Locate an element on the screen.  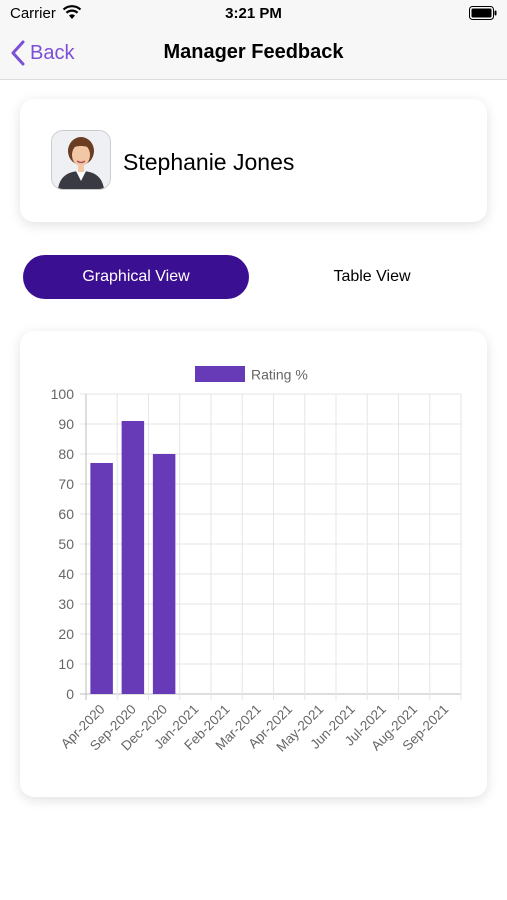
y-tick-label: 100 is located at coordinates (63, 394).